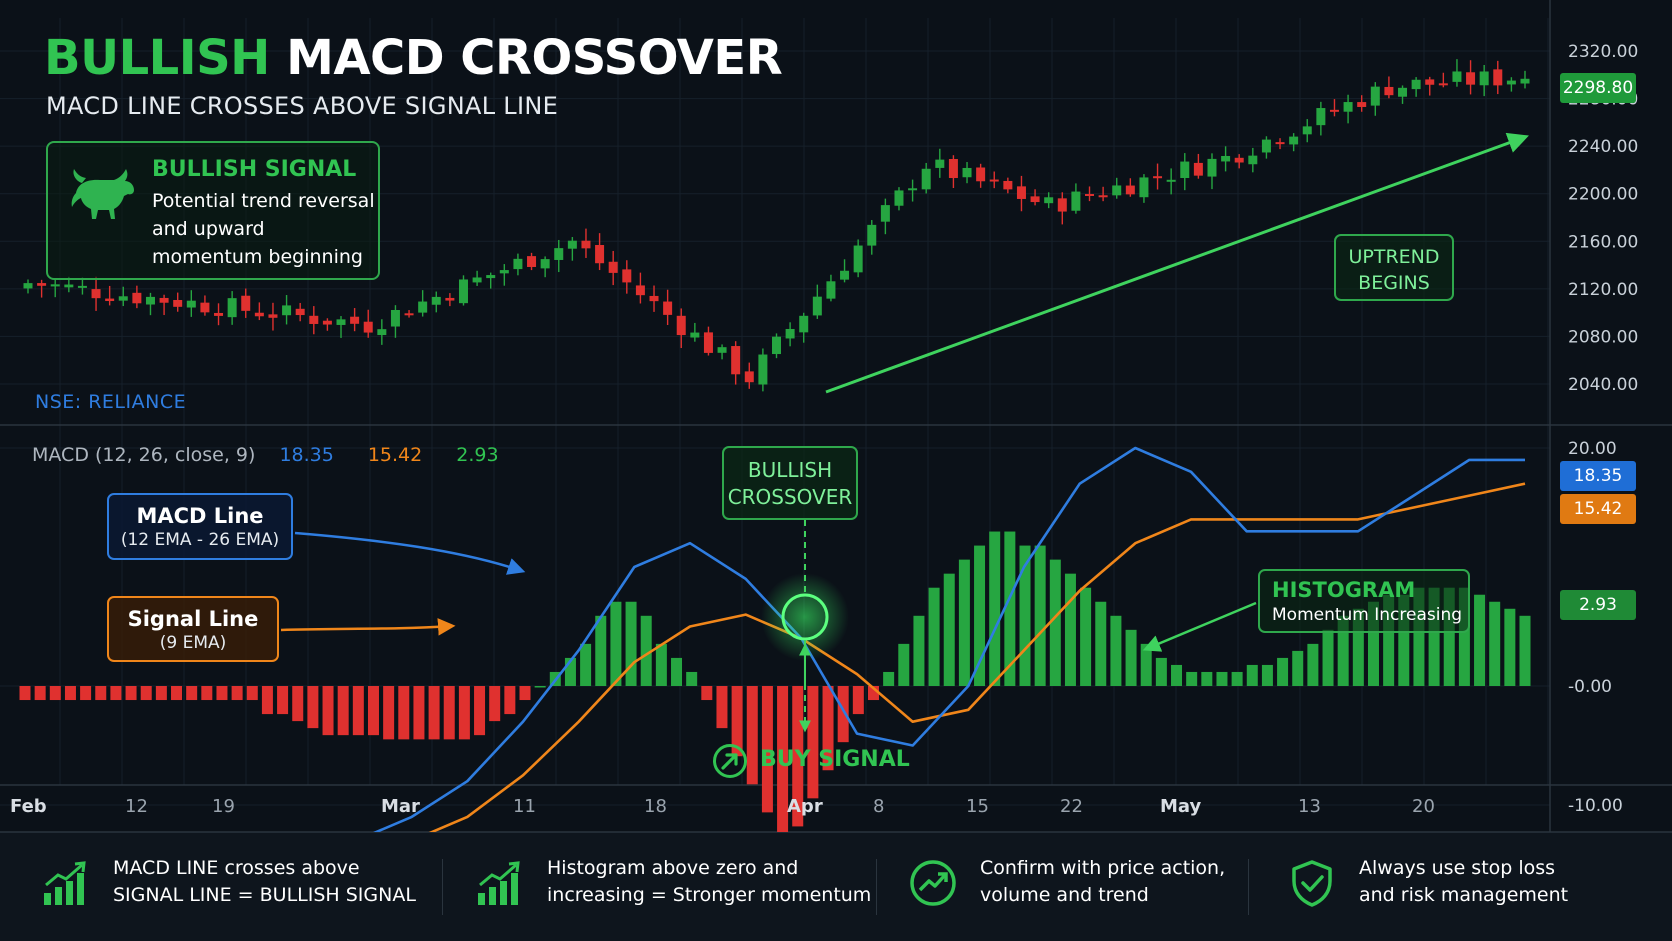 The width and height of the screenshot is (1672, 941). Describe the element at coordinates (477, 455) in the screenshot. I see `macd-legend-hist-value: 2.93` at that location.